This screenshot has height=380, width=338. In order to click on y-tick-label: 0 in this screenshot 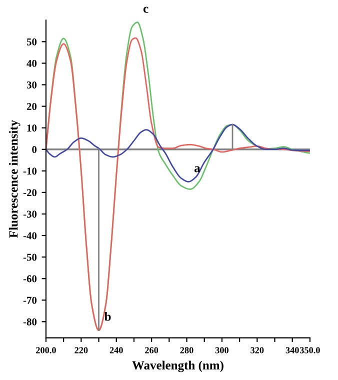, I will do `click(34, 150)`.